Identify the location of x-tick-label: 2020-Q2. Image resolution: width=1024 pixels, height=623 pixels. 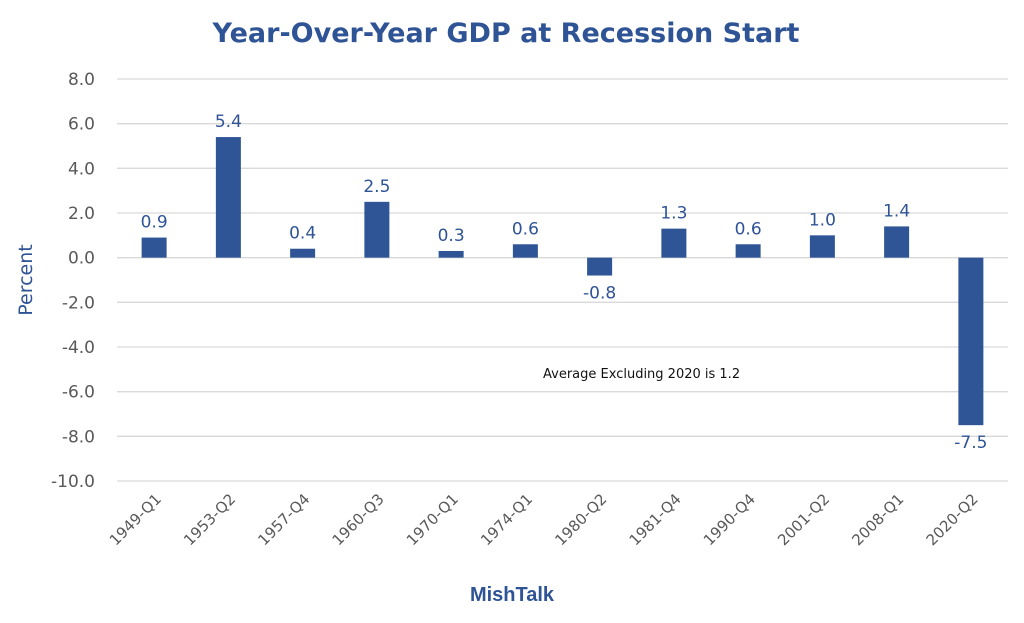
(952, 519).